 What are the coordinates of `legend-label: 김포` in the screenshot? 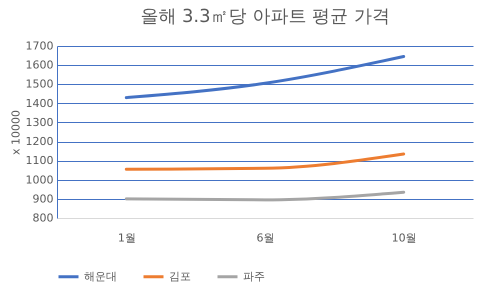 It's located at (180, 276).